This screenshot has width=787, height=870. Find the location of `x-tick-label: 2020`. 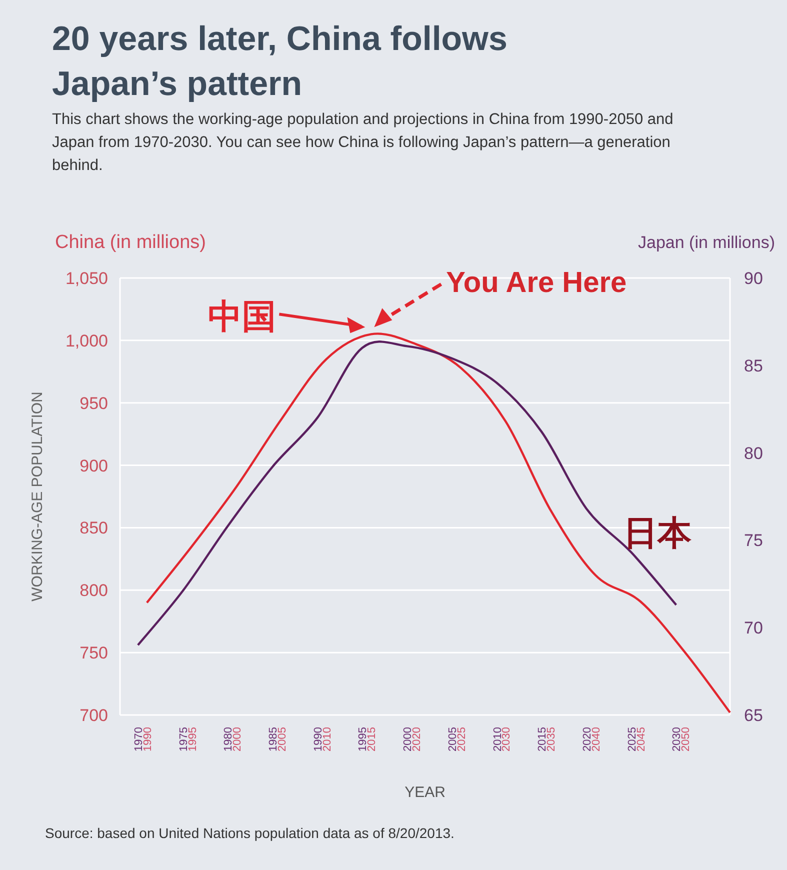

x-tick-label: 2020 is located at coordinates (417, 739).